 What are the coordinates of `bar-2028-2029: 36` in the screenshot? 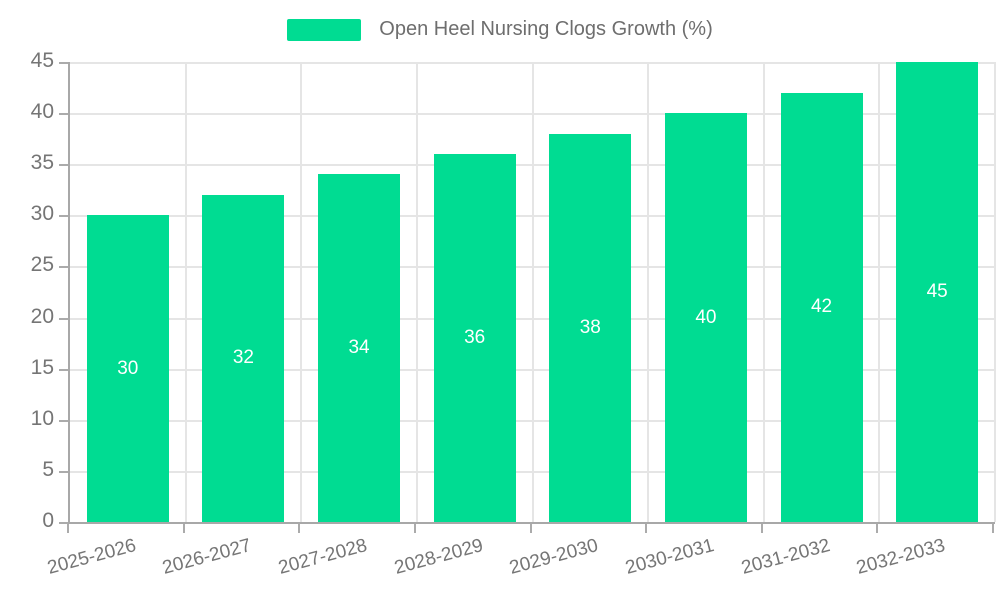 It's located at (474, 338).